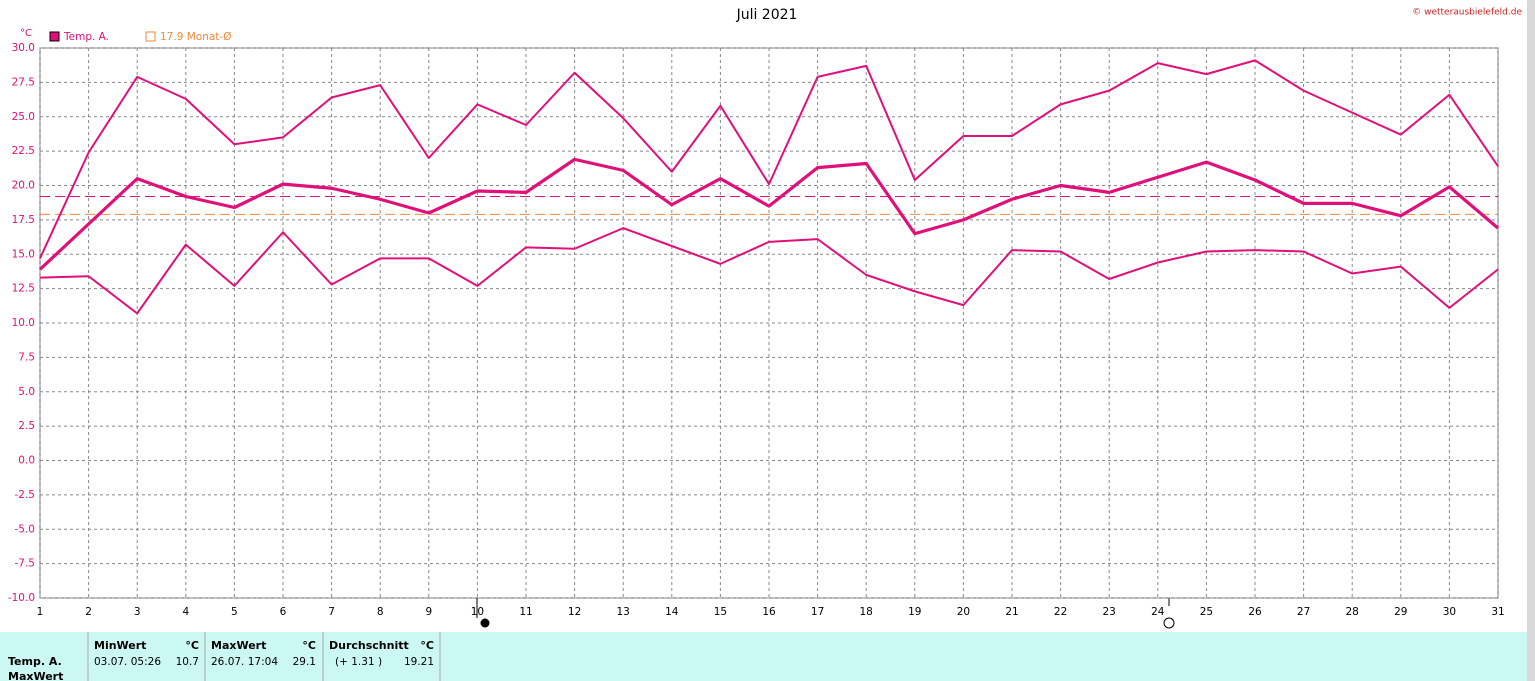 The image size is (1535, 681). Describe the element at coordinates (817, 612) in the screenshot. I see `x-tick-label: 17` at that location.